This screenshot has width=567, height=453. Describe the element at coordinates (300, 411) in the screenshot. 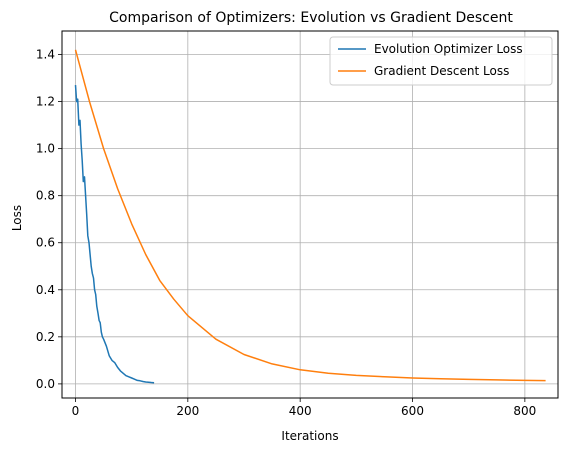

I see `x-tick-label: 400` at that location.